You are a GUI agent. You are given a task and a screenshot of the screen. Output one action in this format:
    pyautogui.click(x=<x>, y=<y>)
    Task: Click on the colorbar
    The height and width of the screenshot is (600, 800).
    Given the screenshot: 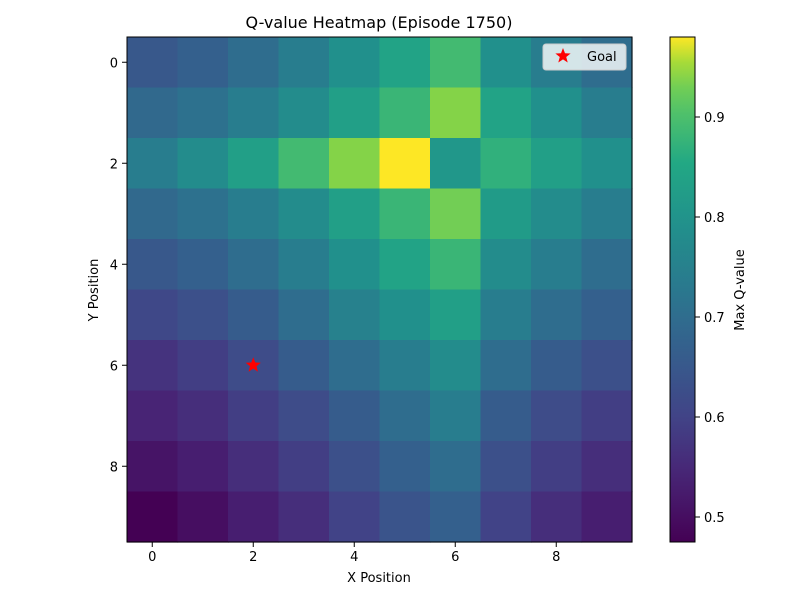 What is the action you would take?
    pyautogui.click(x=682, y=289)
    